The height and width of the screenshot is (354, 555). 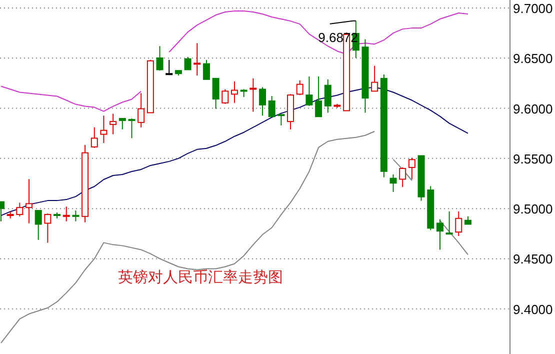 What do you see at coordinates (533, 8) in the screenshot?
I see `y-tick-label: 9.7000` at bounding box center [533, 8].